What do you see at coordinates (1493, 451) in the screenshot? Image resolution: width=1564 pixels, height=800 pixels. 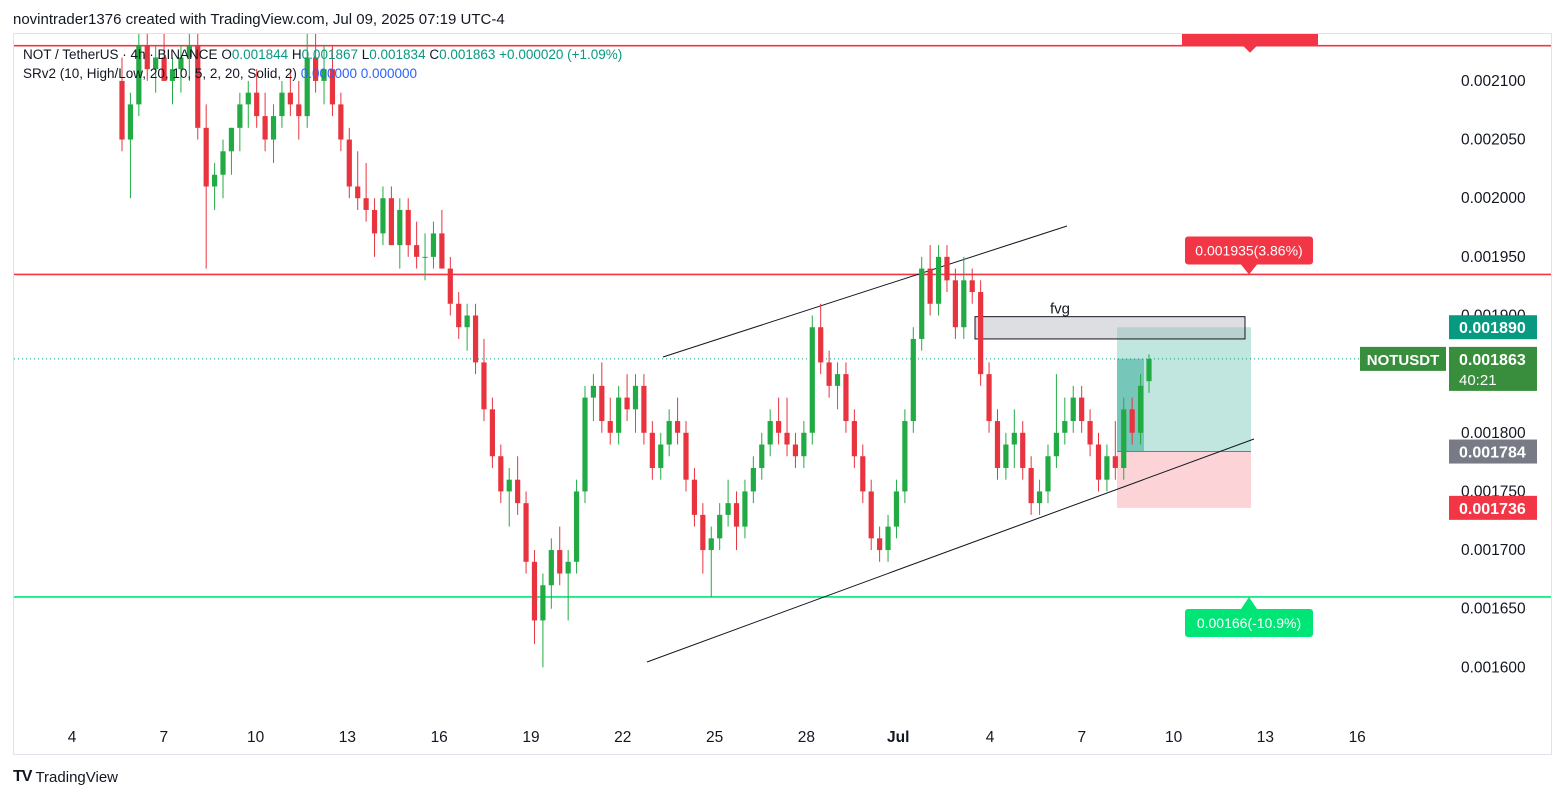 I see `entry-price-label-box` at bounding box center [1493, 451].